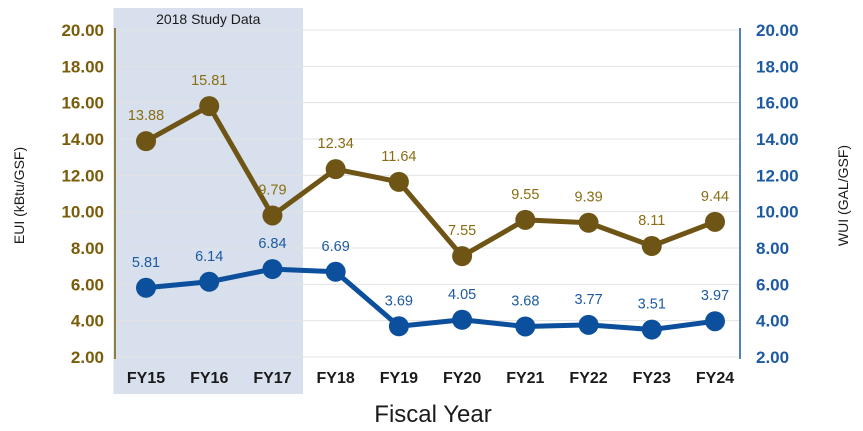 This screenshot has width=863, height=431. What do you see at coordinates (525, 378) in the screenshot?
I see `x-tick-label: FY21` at bounding box center [525, 378].